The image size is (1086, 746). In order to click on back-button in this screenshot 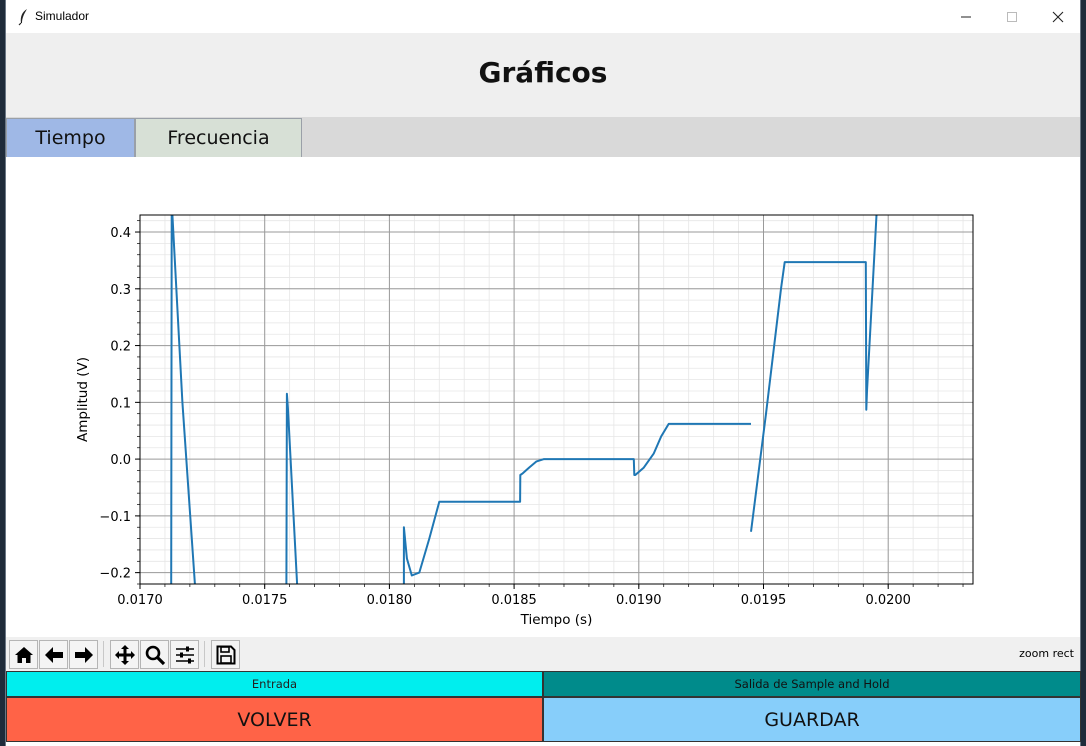, I will do `click(53, 654)`.